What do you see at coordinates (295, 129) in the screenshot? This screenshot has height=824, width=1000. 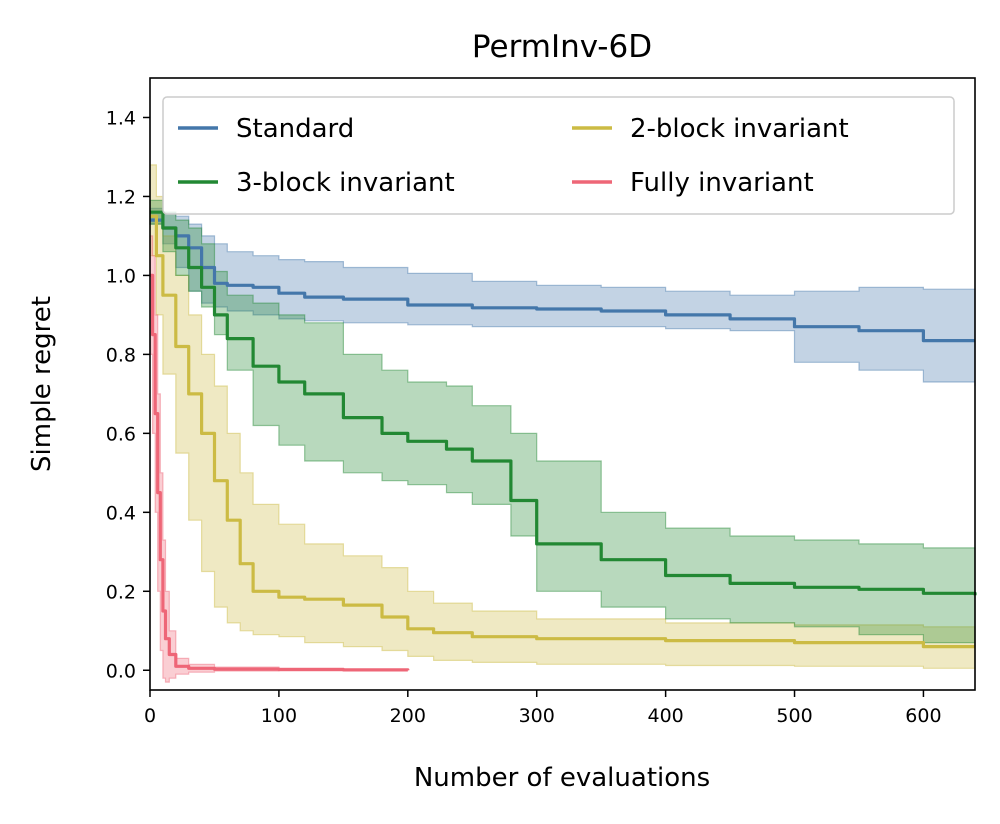 I see `legend-label-standard: Standard` at bounding box center [295, 129].